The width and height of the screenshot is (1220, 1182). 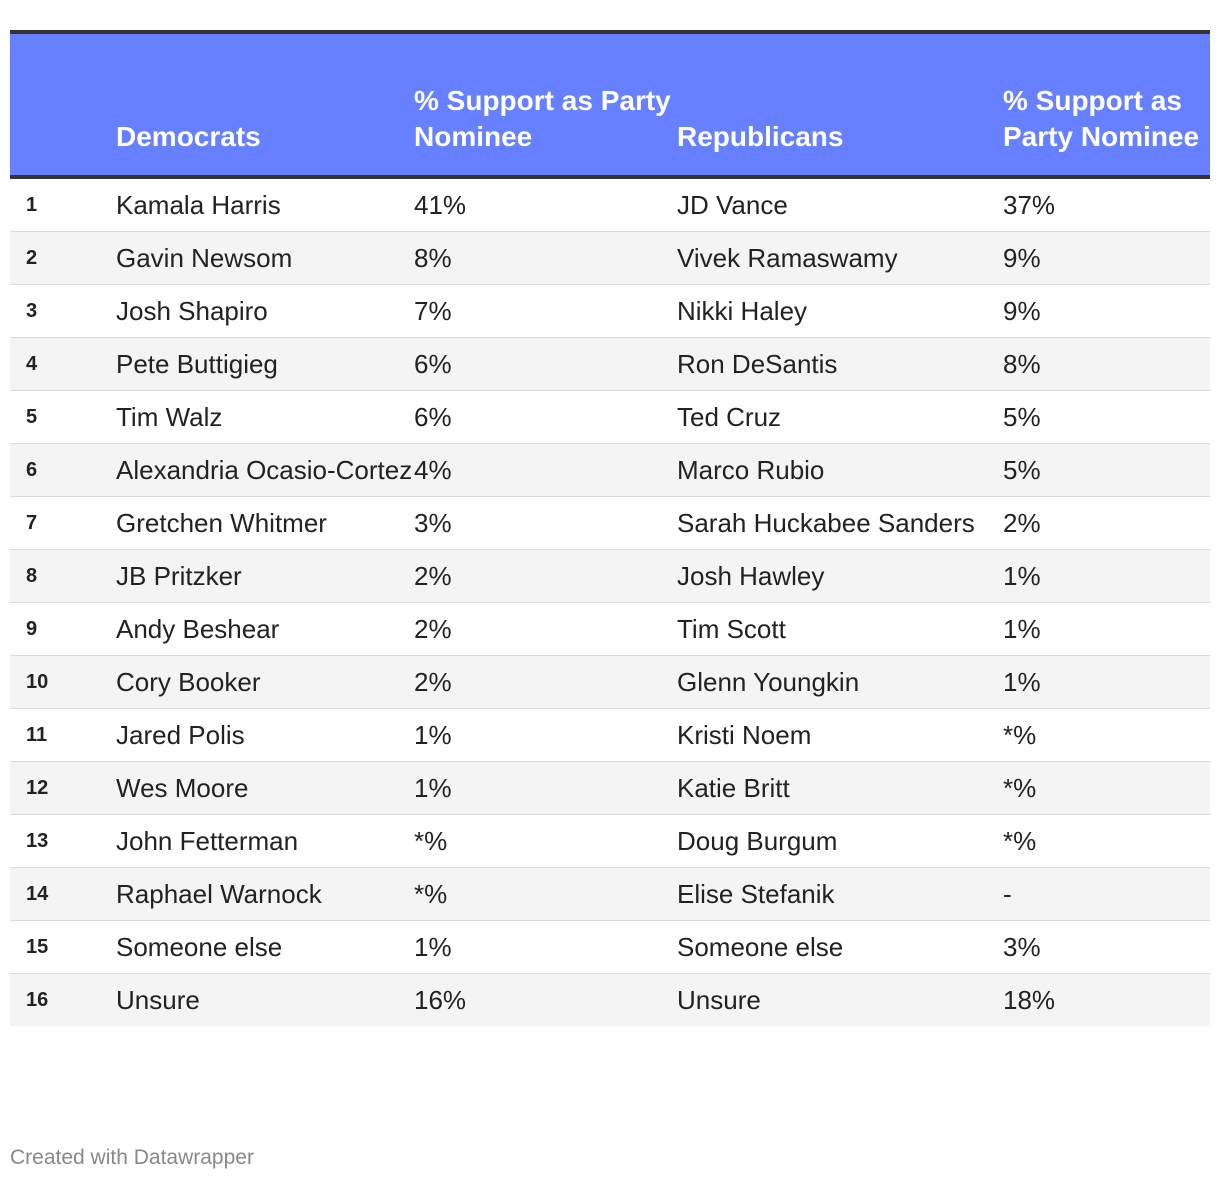 I want to click on republican-support-cell: 18%, so click(x=1106, y=999).